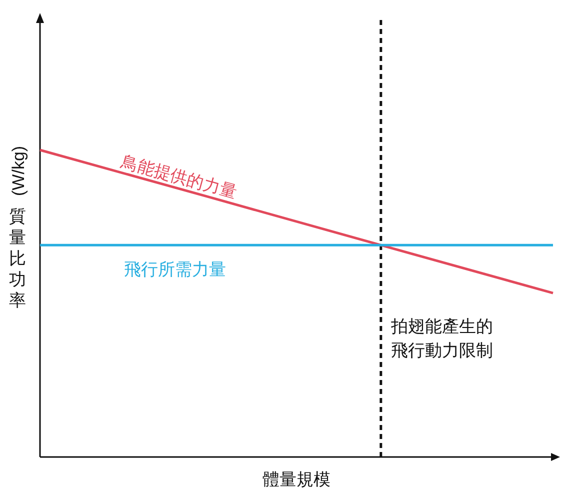 Image resolution: width=575 pixels, height=496 pixels. I want to click on text: 鳥能提供的力量, so click(178, 177).